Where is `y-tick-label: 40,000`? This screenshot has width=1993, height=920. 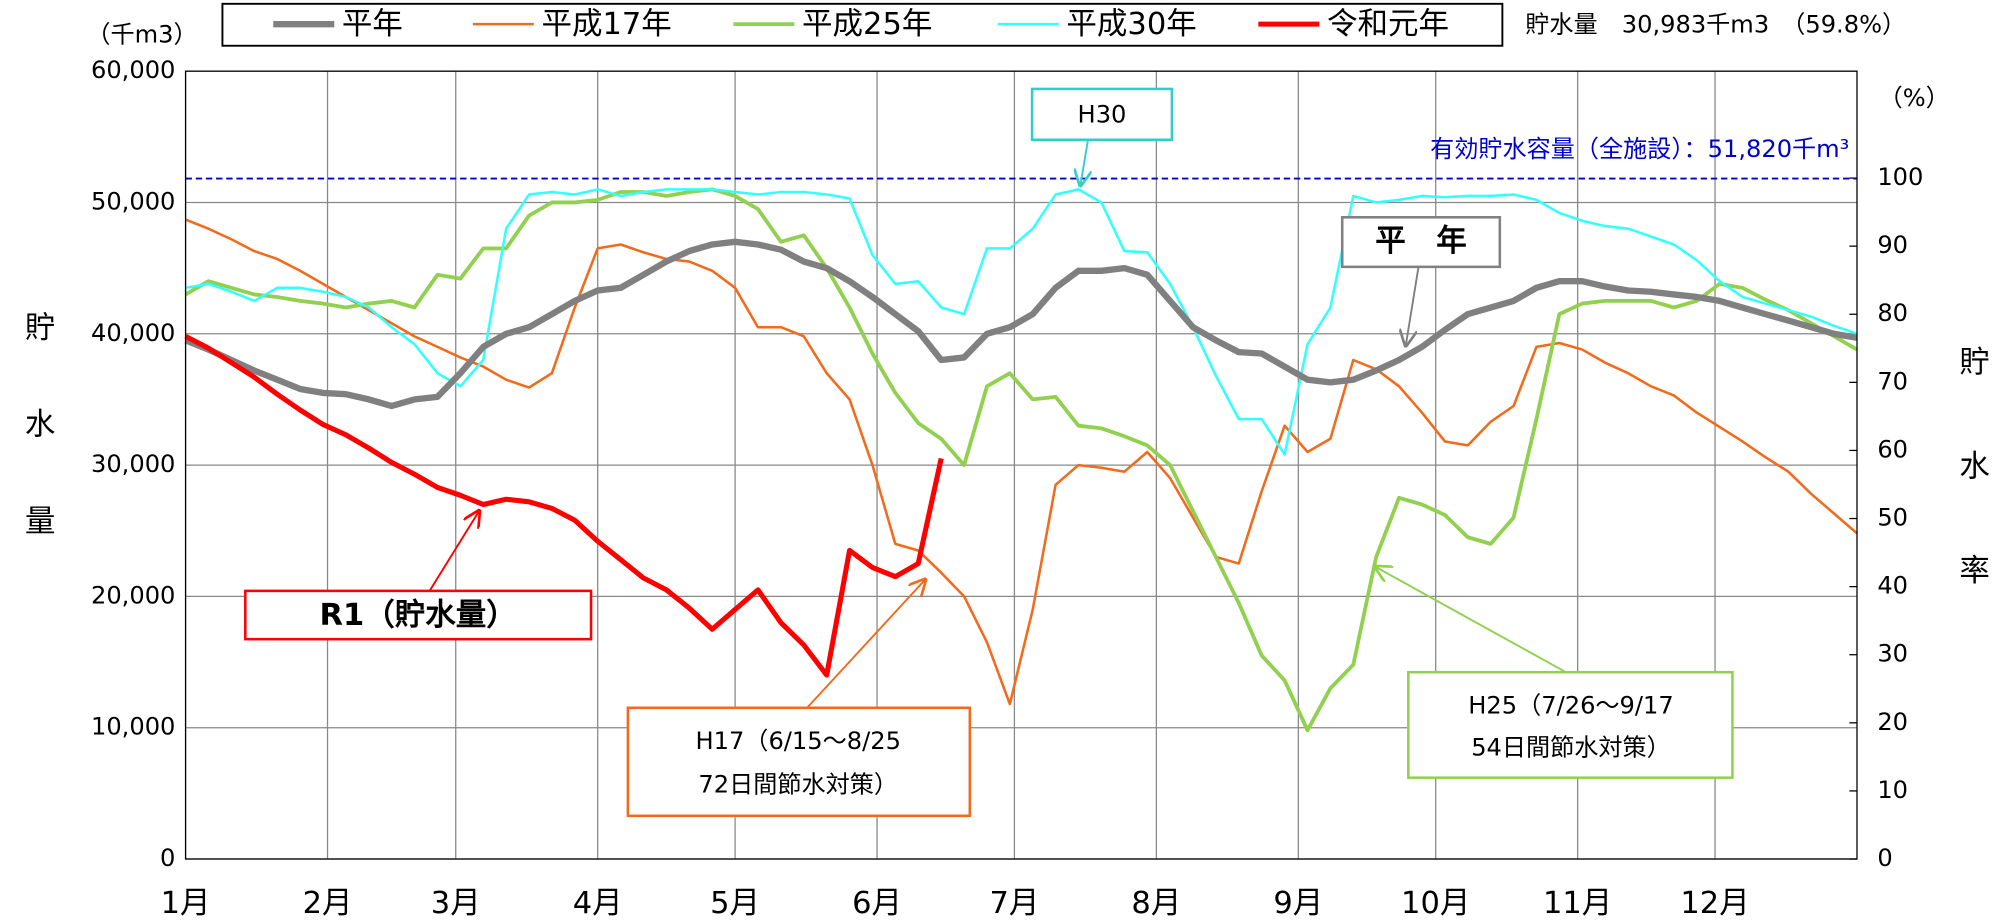 y-tick-label: 40,000 is located at coordinates (133, 333).